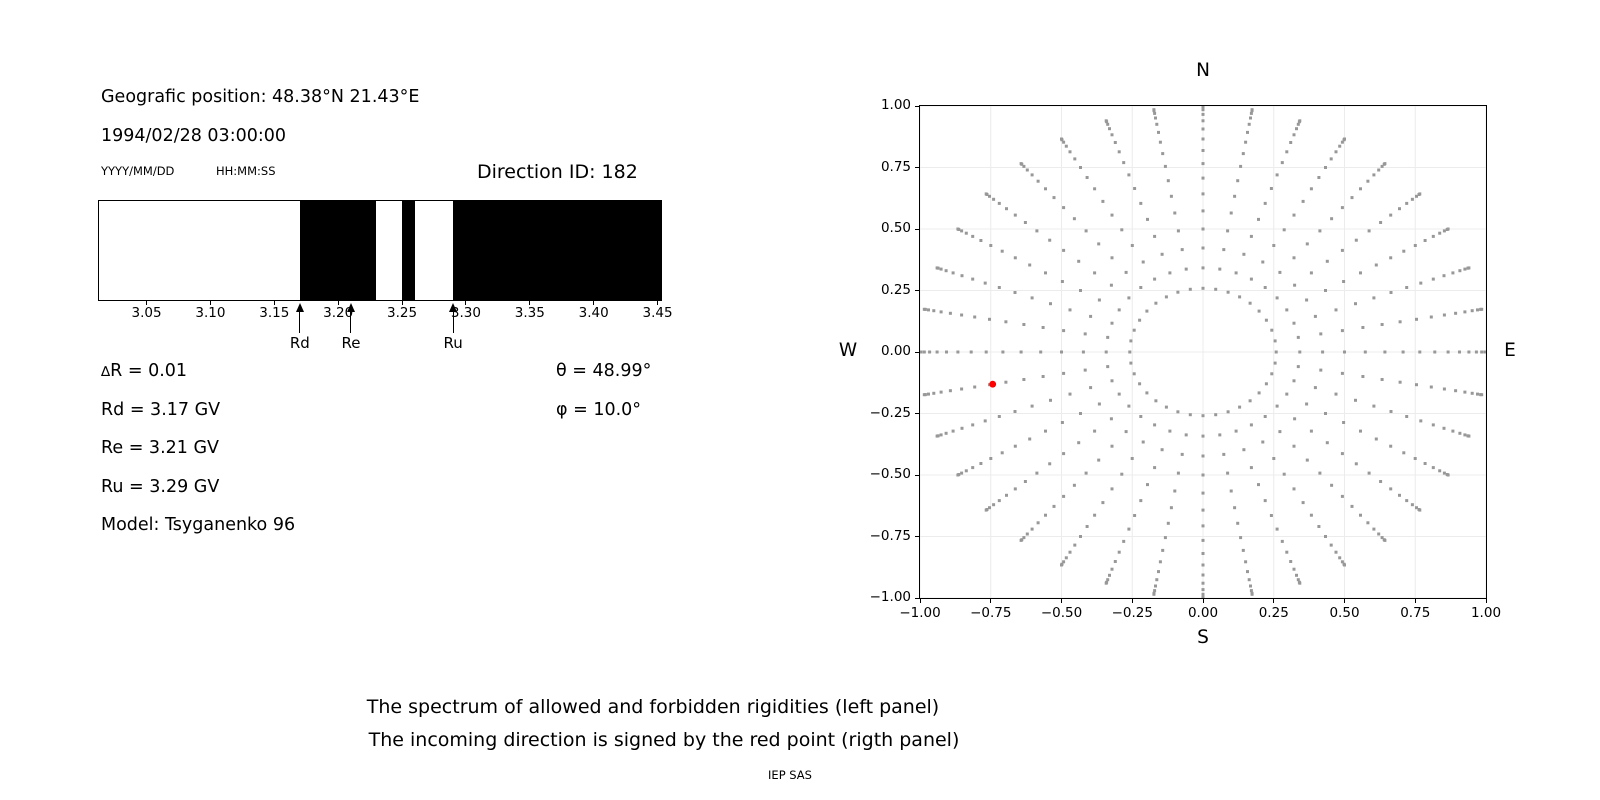 Image resolution: width=1600 pixels, height=800 pixels. What do you see at coordinates (599, 409) in the screenshot?
I see `phi-value-text: φ = 10.0°` at bounding box center [599, 409].